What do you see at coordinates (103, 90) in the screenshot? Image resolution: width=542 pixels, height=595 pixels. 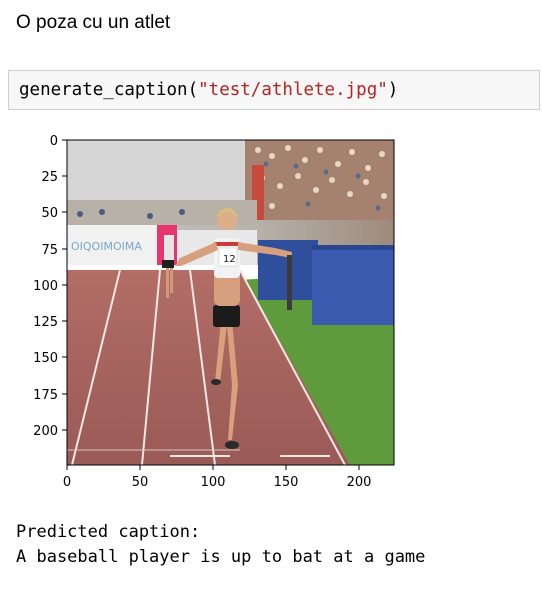 I see `code-function-name: generate_caption` at bounding box center [103, 90].